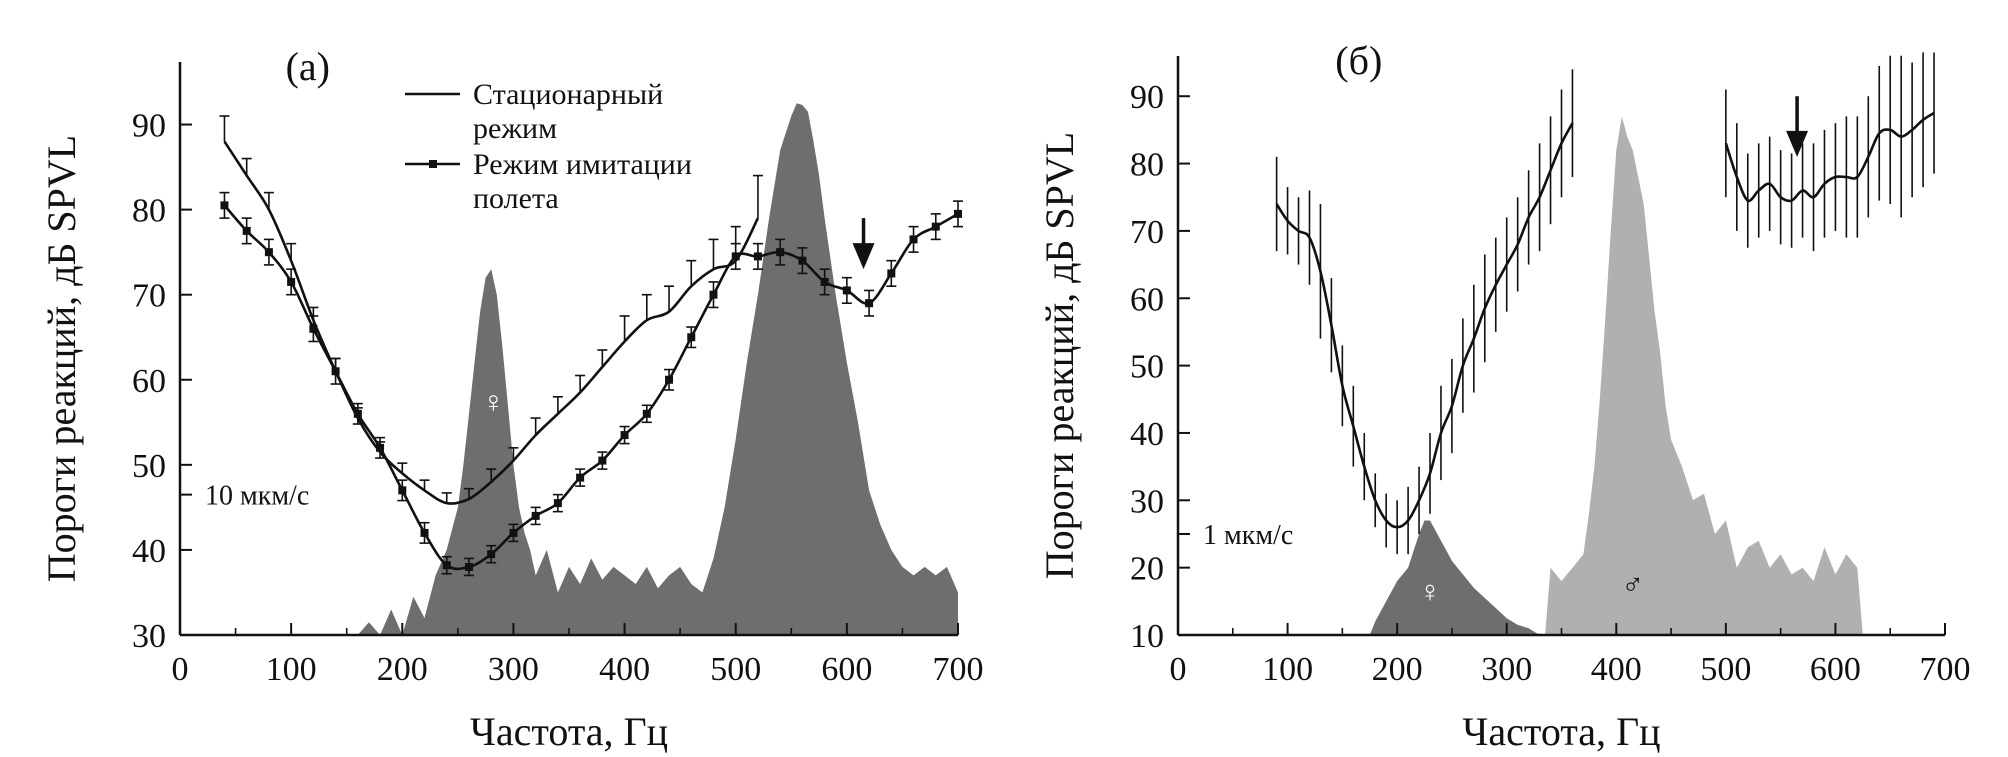  Describe the element at coordinates (1147, 501) in the screenshot. I see `panel-b-y-tick-label: 30` at that location.